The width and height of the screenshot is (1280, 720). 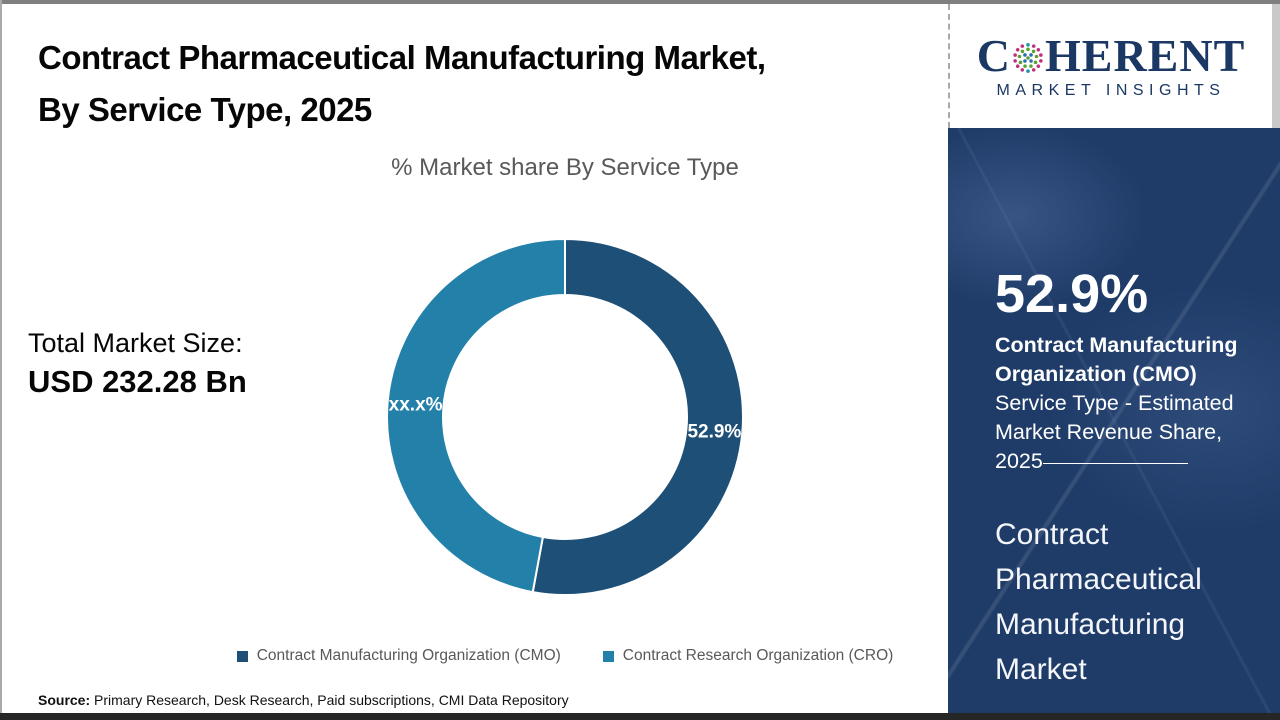 What do you see at coordinates (1111, 90) in the screenshot?
I see `brand-tagline: MARKET INSIGHTS` at bounding box center [1111, 90].